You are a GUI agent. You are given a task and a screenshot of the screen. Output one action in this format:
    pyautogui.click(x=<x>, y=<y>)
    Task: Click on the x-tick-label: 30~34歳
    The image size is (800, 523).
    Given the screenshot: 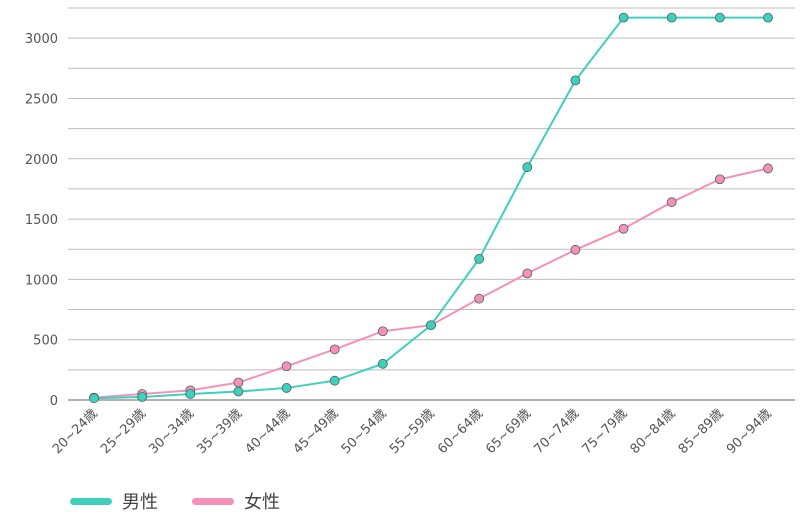 What is the action you would take?
    pyautogui.click(x=171, y=431)
    